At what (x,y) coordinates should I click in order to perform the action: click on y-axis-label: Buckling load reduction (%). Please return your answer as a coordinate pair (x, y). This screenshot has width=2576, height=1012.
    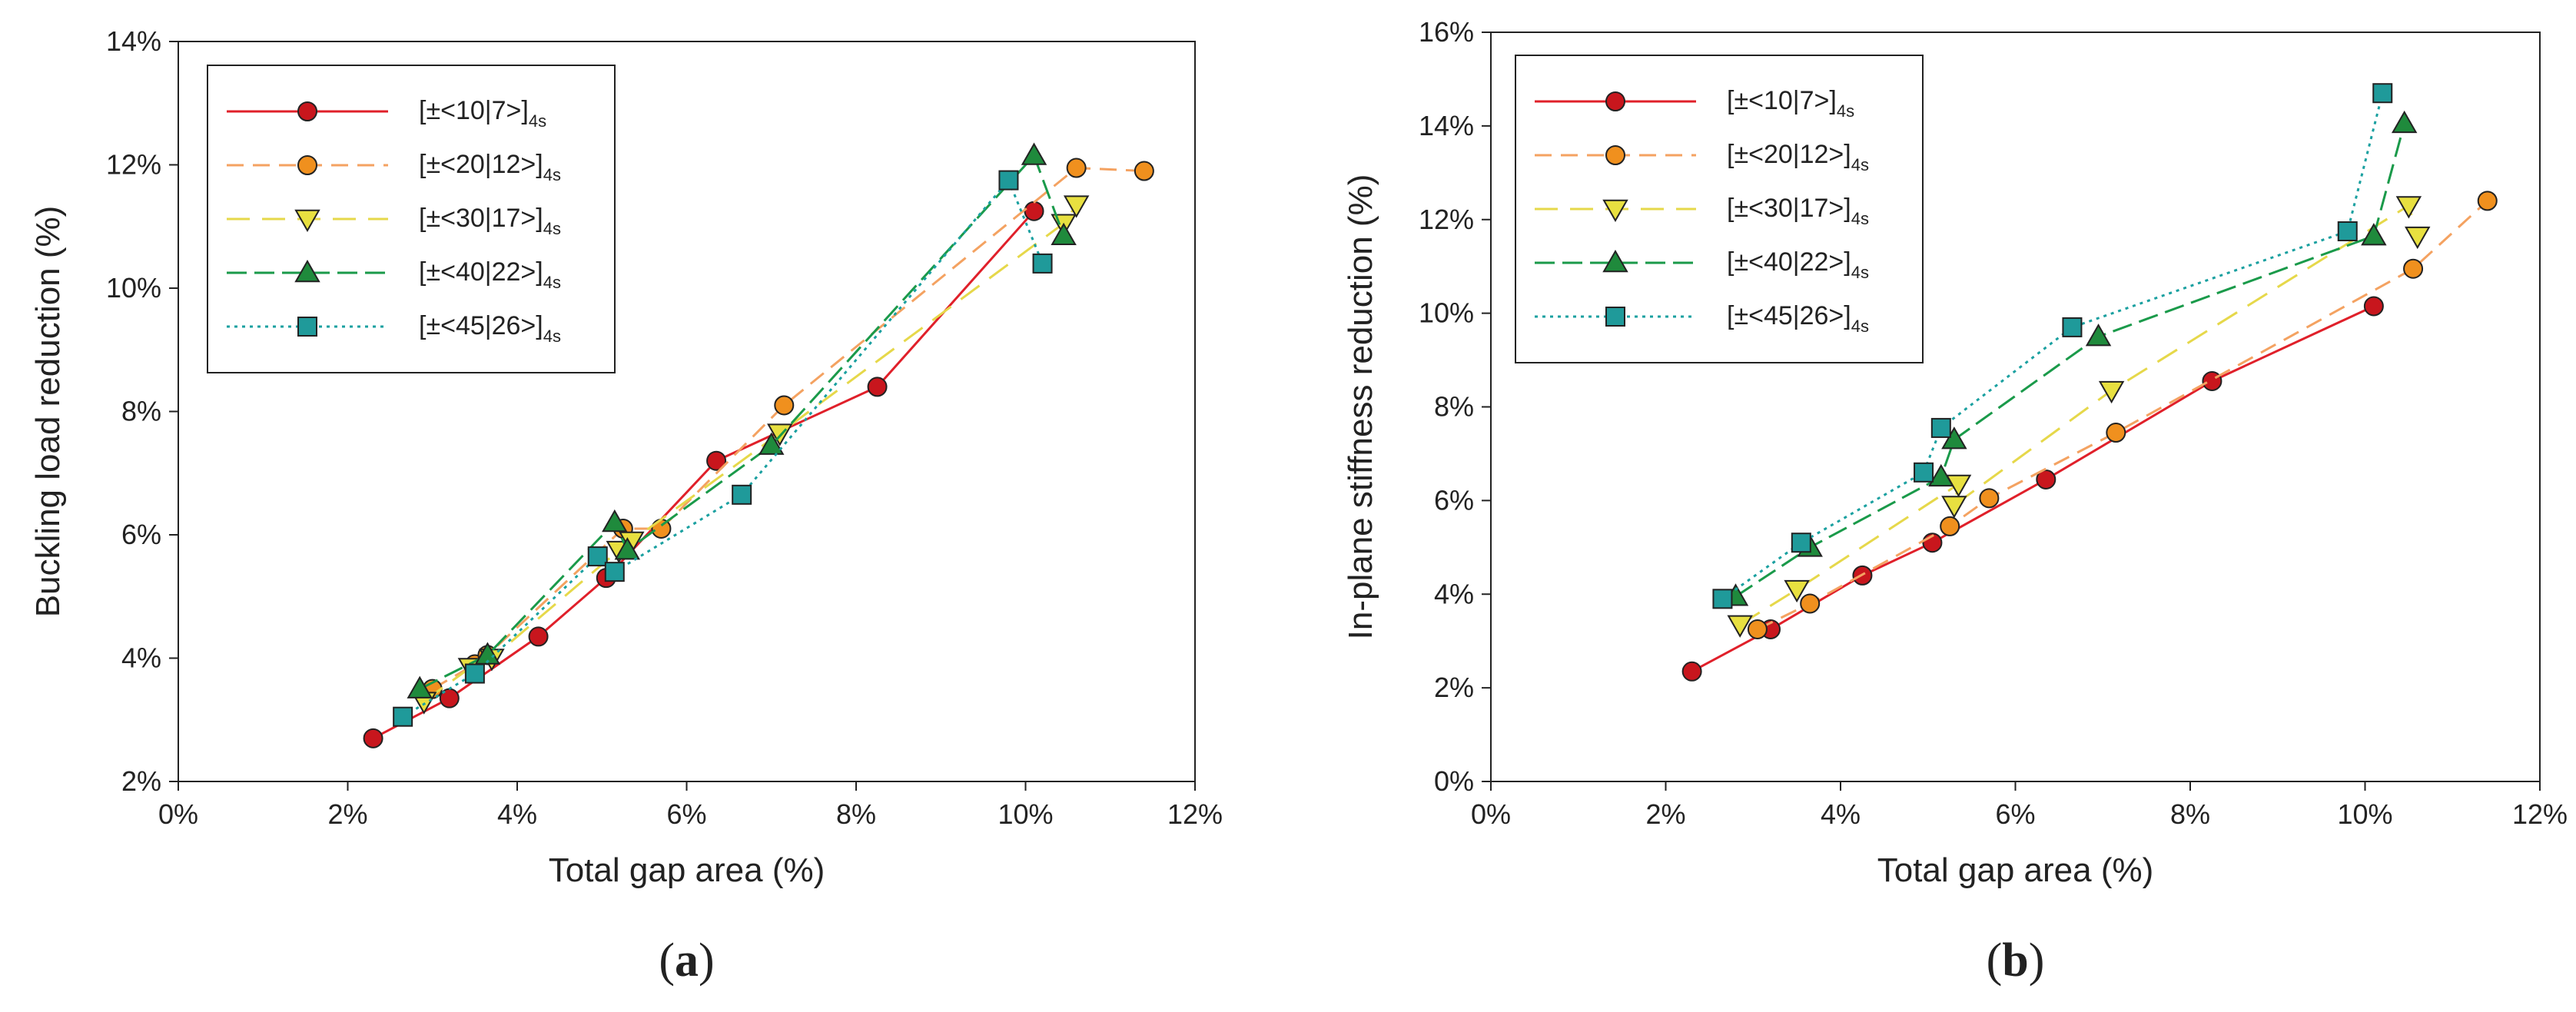
    Looking at the image, I should click on (48, 412).